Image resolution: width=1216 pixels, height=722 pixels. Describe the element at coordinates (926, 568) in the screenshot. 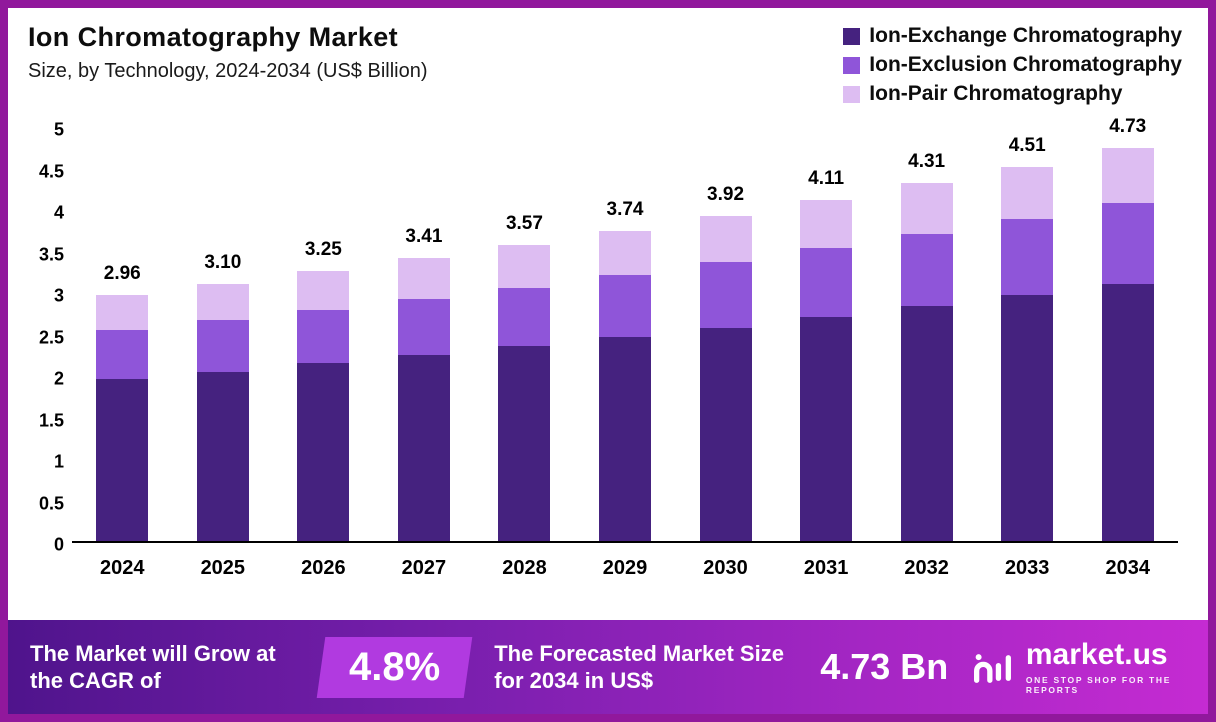

I see `x-tick-label: 2032` at that location.